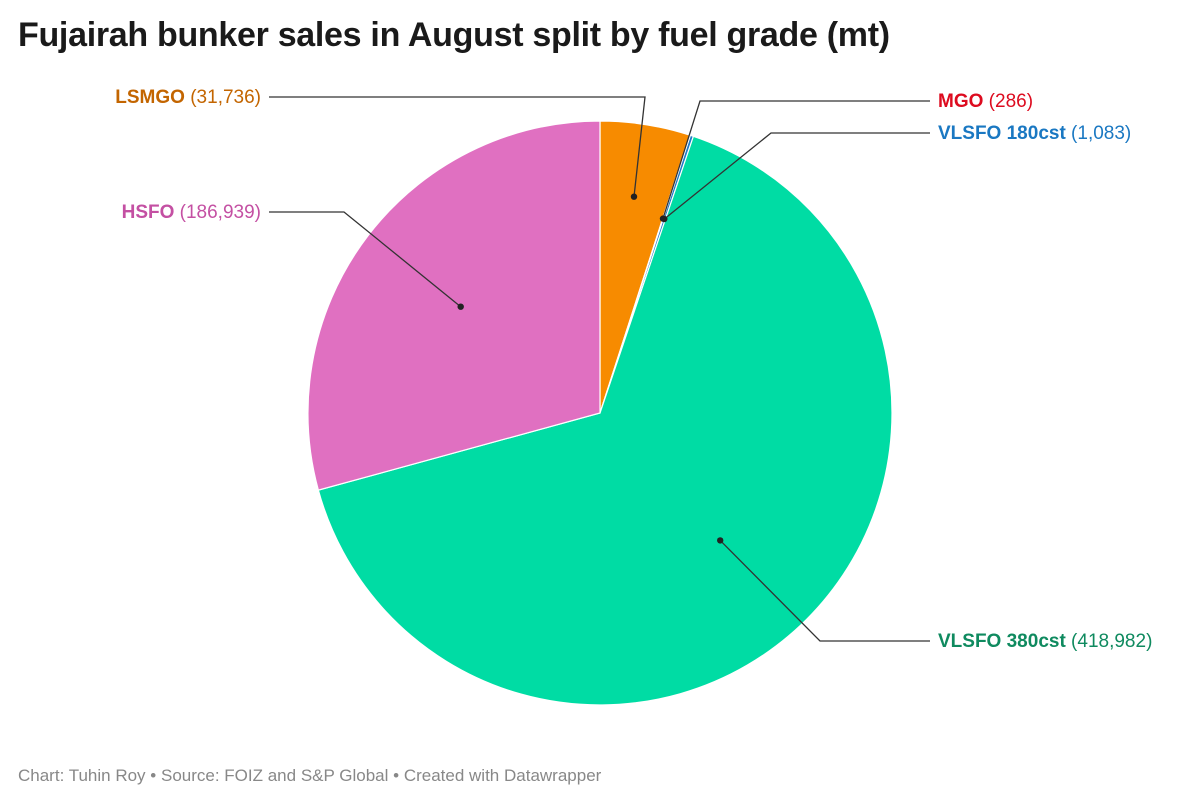 The image size is (1200, 806). I want to click on slice-label-name: VLSFO 180cst, so click(1002, 133).